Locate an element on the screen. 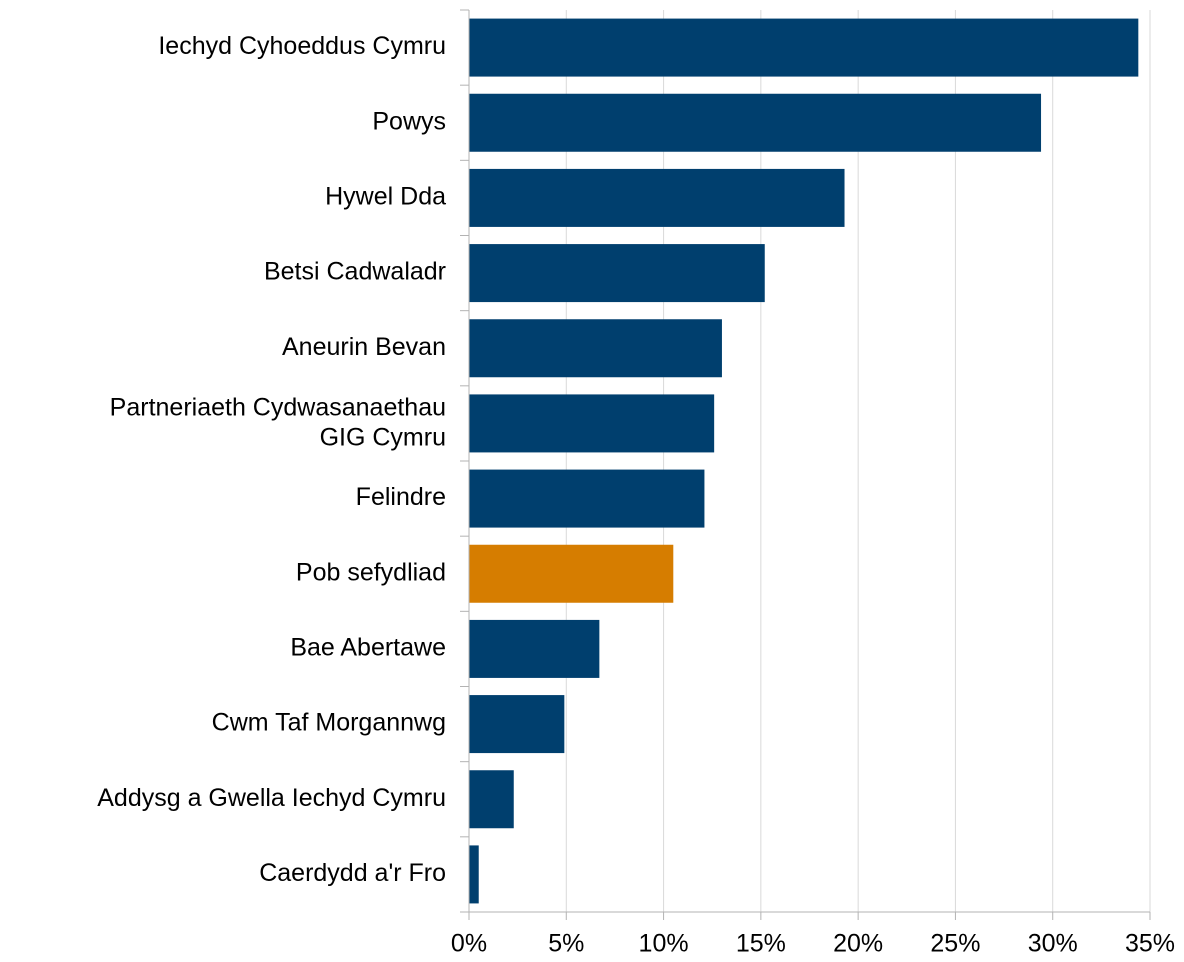 This screenshot has width=1184, height=962. y-tick-label: Felindre is located at coordinates (401, 497).